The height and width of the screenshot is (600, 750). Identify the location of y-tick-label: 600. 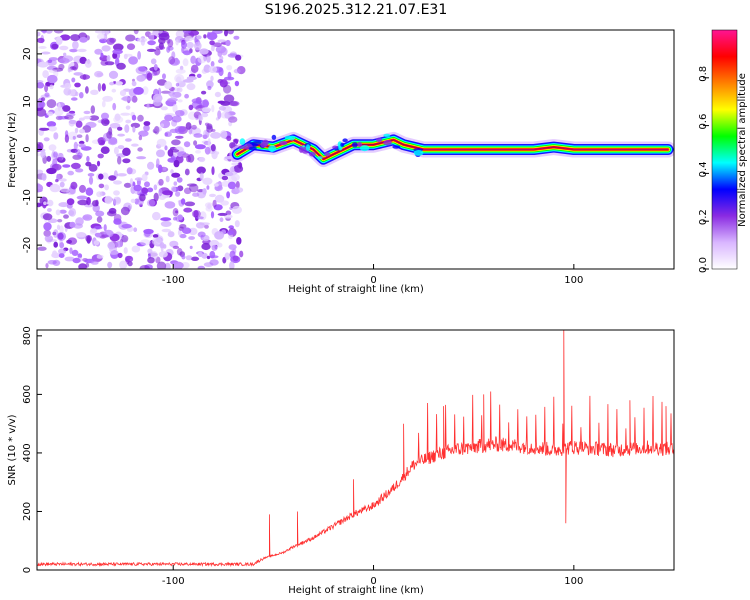
(27, 394).